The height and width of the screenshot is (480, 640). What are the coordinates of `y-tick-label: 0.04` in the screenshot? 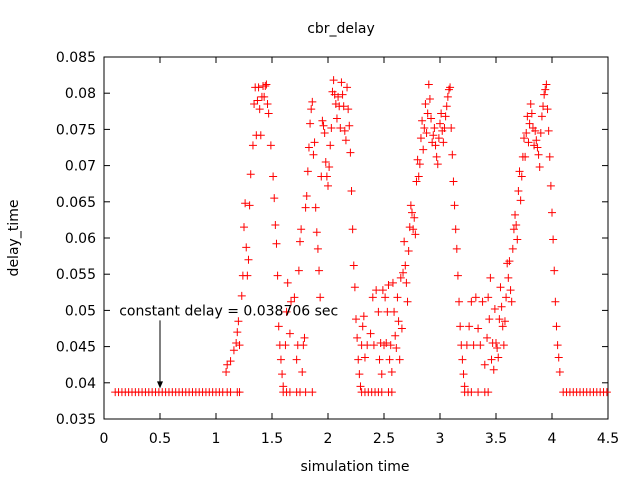 It's located at (80, 384).